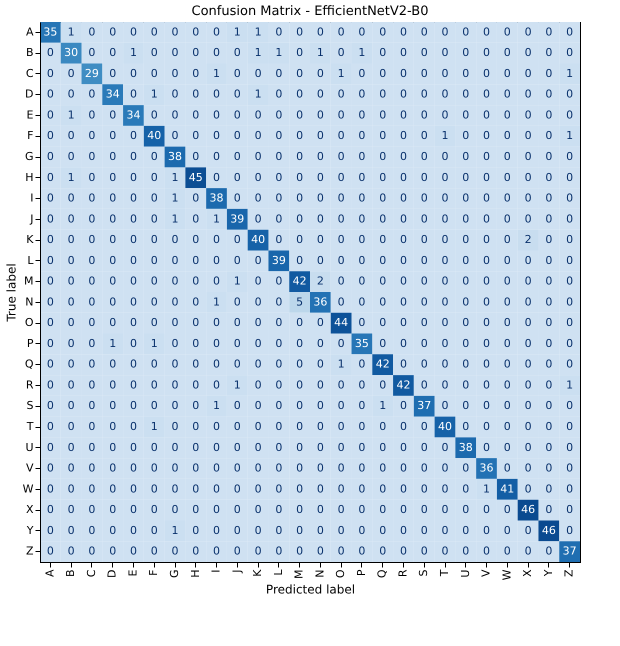 Image resolution: width=620 pixels, height=646 pixels. I want to click on y-tick-label: Q, so click(29, 364).